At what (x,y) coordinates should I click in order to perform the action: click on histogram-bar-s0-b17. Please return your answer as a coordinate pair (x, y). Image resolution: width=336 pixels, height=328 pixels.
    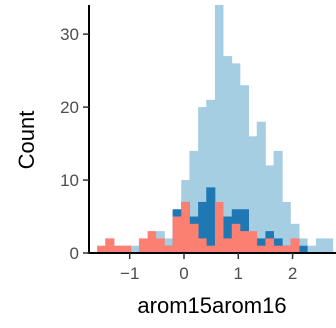
    Looking at the image, I should click on (244, 169).